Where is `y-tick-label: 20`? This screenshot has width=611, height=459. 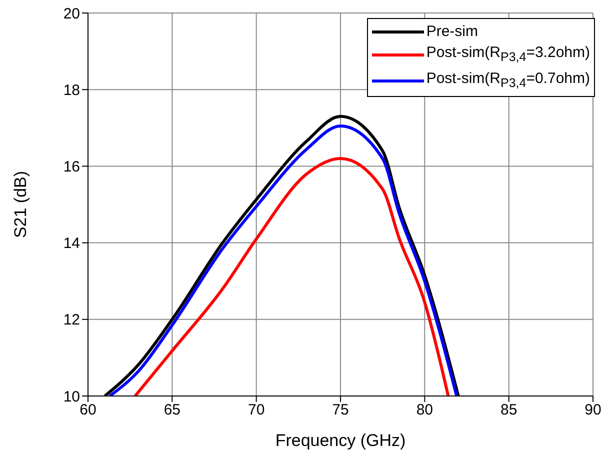 y-tick-label: 20 is located at coordinates (71, 13).